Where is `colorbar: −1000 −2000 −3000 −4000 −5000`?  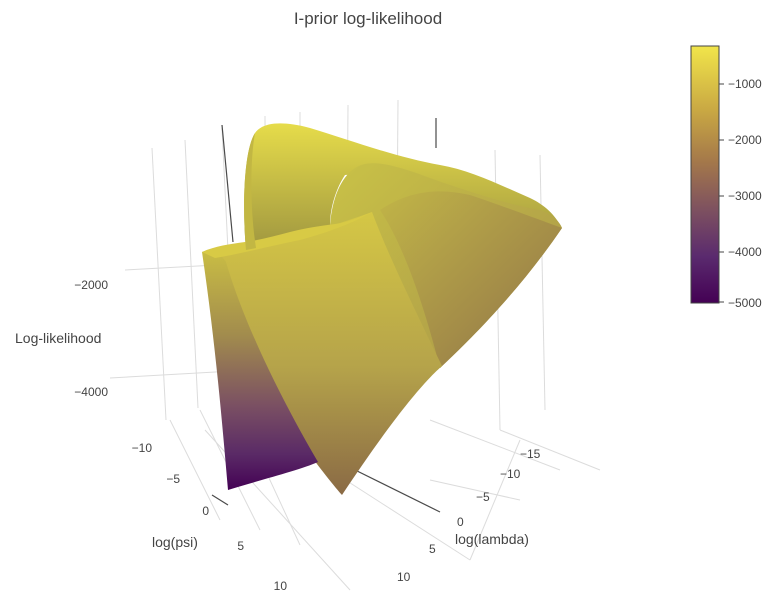 colorbar: −1000 −2000 −3000 −4000 −5000 is located at coordinates (726, 177).